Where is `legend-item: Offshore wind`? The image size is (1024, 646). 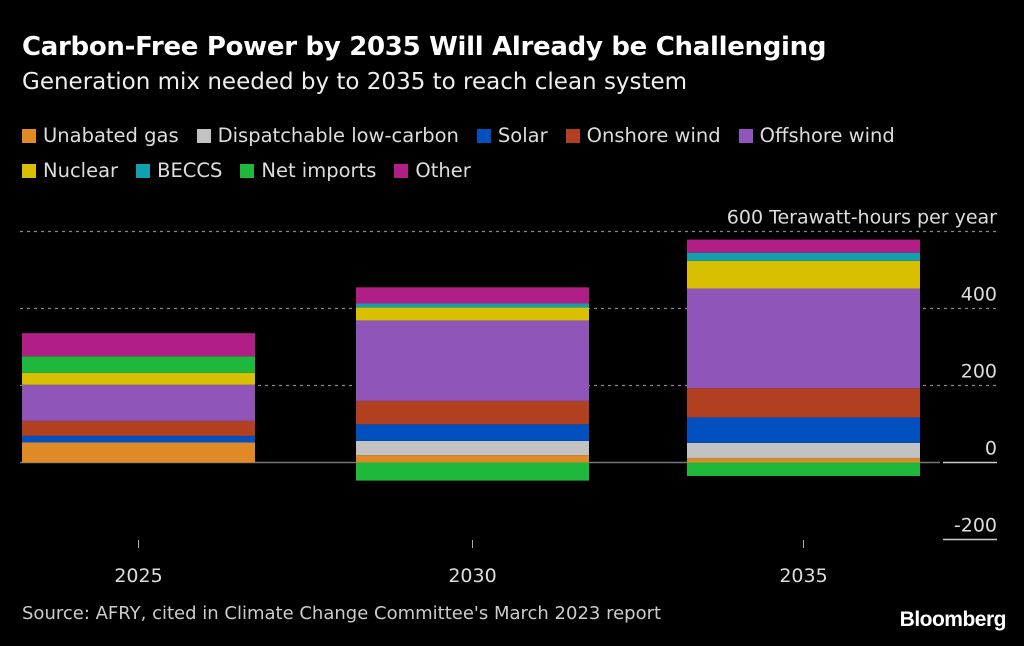
legend-item: Offshore wind is located at coordinates (816, 135).